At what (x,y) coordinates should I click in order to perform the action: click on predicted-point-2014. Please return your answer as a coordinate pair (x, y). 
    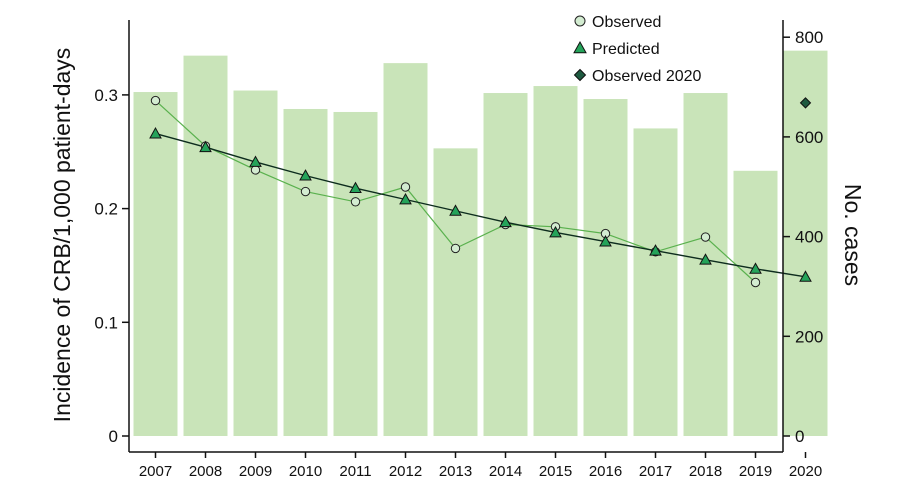
    Looking at the image, I should click on (505, 221).